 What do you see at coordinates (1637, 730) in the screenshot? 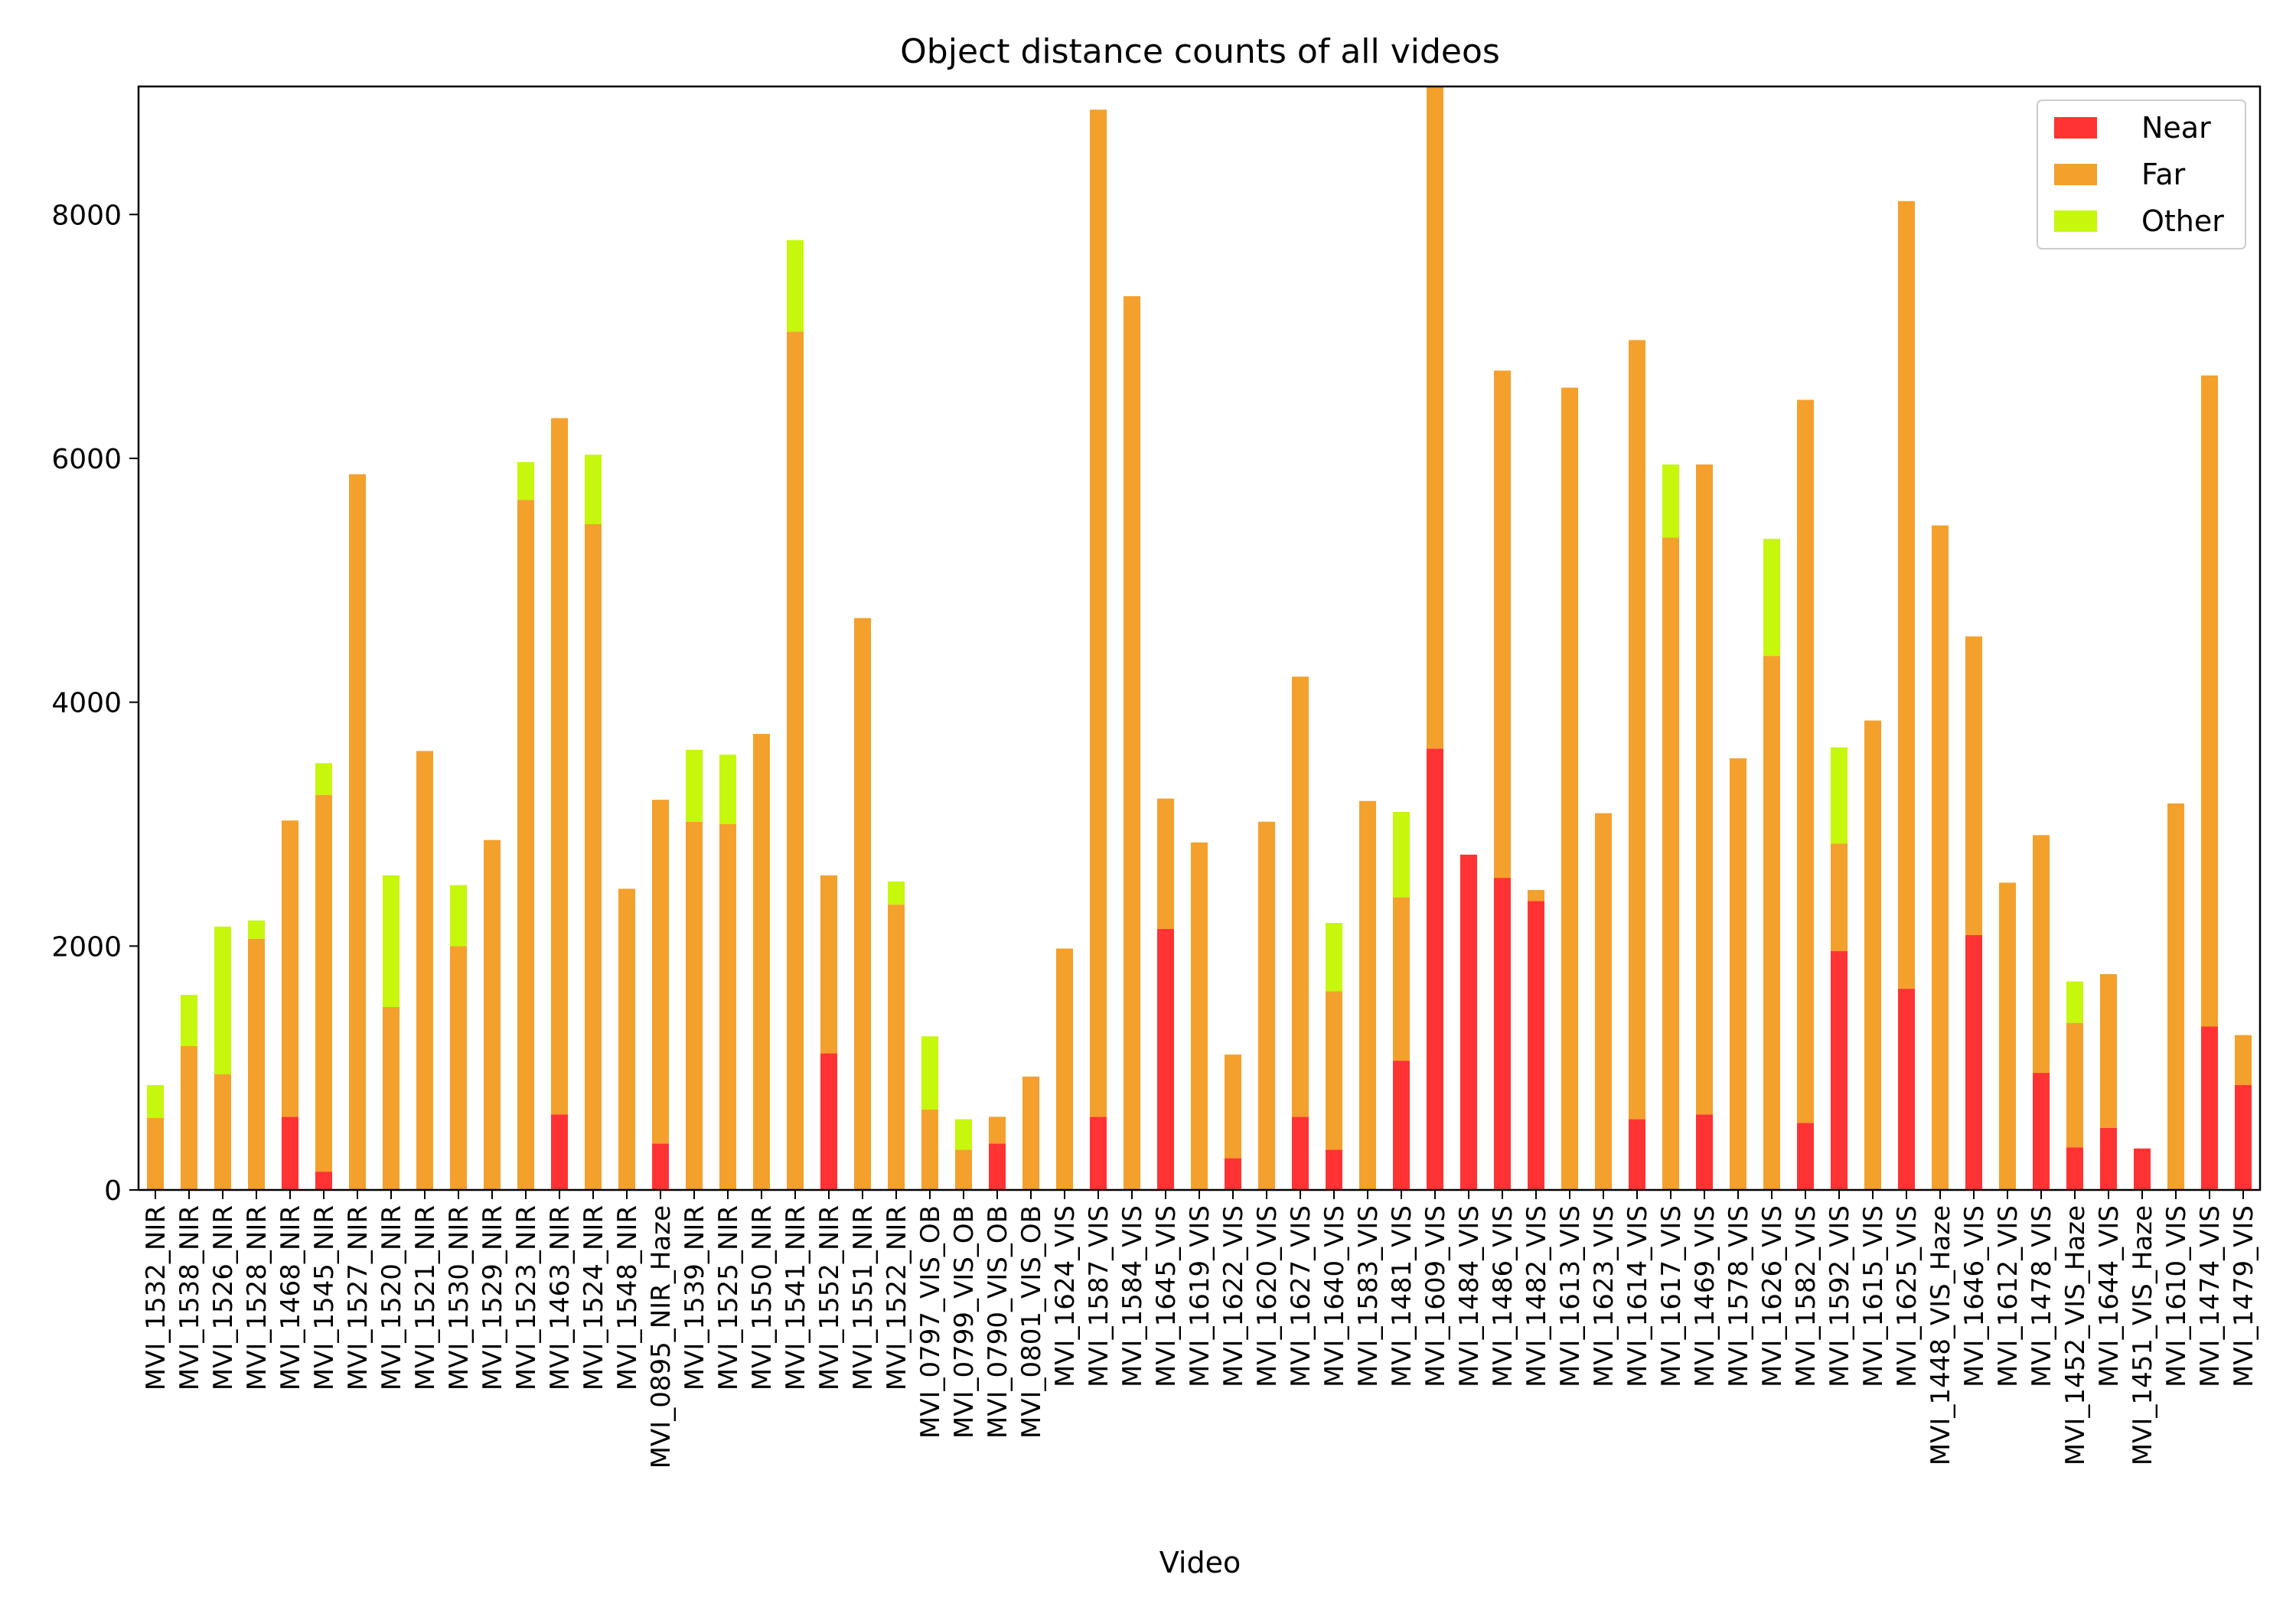
I see `bar-far-MVI_1614_VIS` at bounding box center [1637, 730].